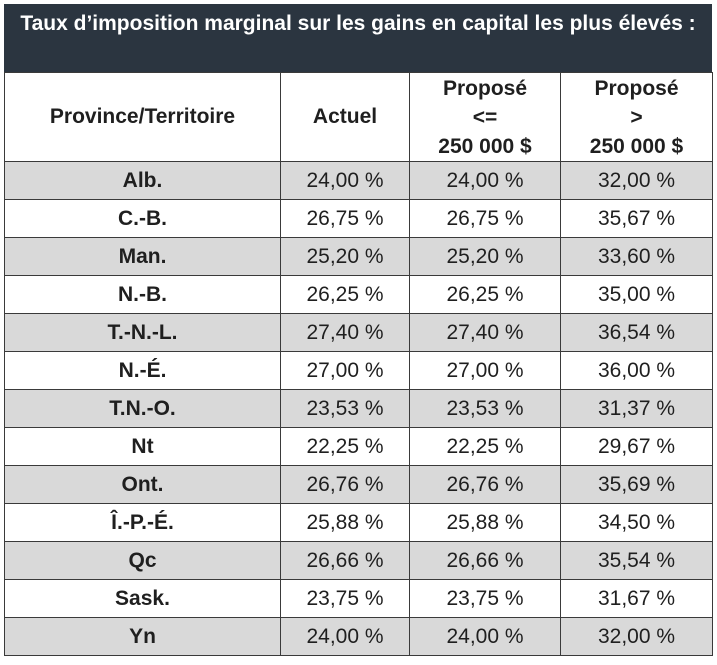  Describe the element at coordinates (142, 180) in the screenshot. I see `cell-province: Alb.` at that location.